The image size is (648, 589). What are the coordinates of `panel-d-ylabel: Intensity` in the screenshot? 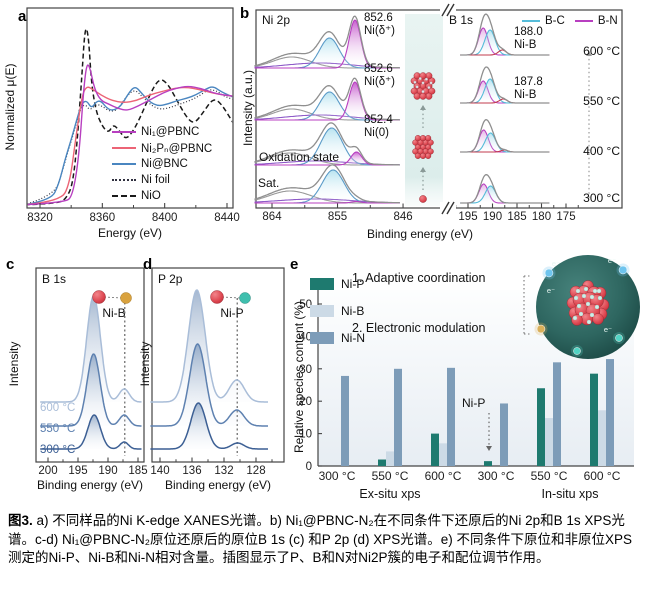 It's located at (145, 364).